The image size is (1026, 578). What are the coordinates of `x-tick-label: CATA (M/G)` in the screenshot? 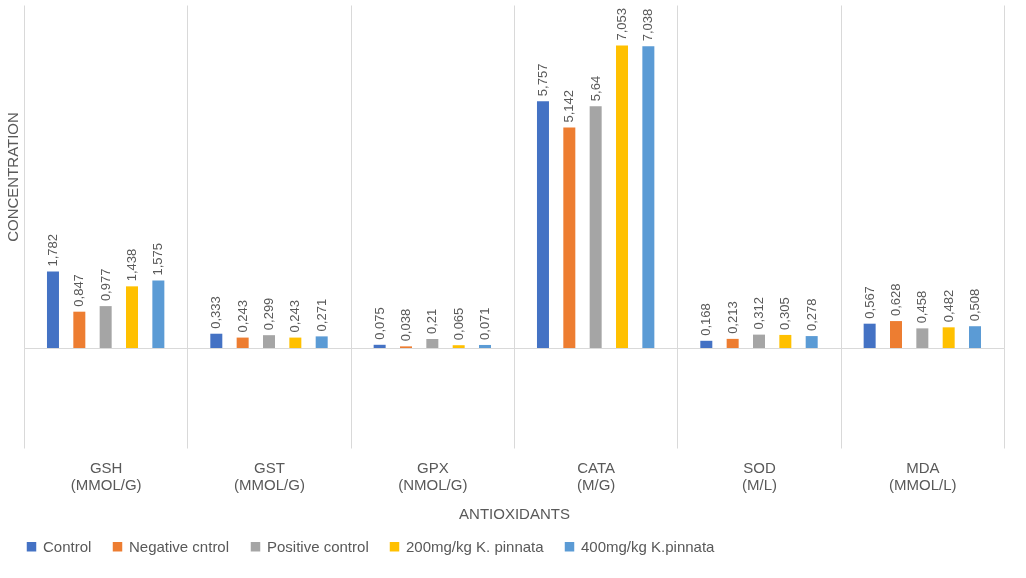 It's located at (596, 475).